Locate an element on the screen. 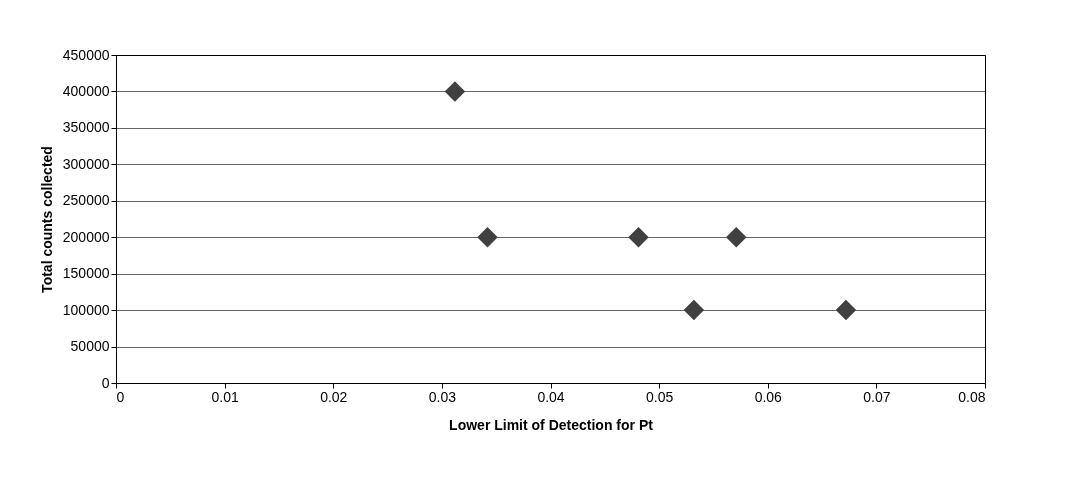 The width and height of the screenshot is (1067, 482). y-tick-label: 50000 is located at coordinates (90, 346).